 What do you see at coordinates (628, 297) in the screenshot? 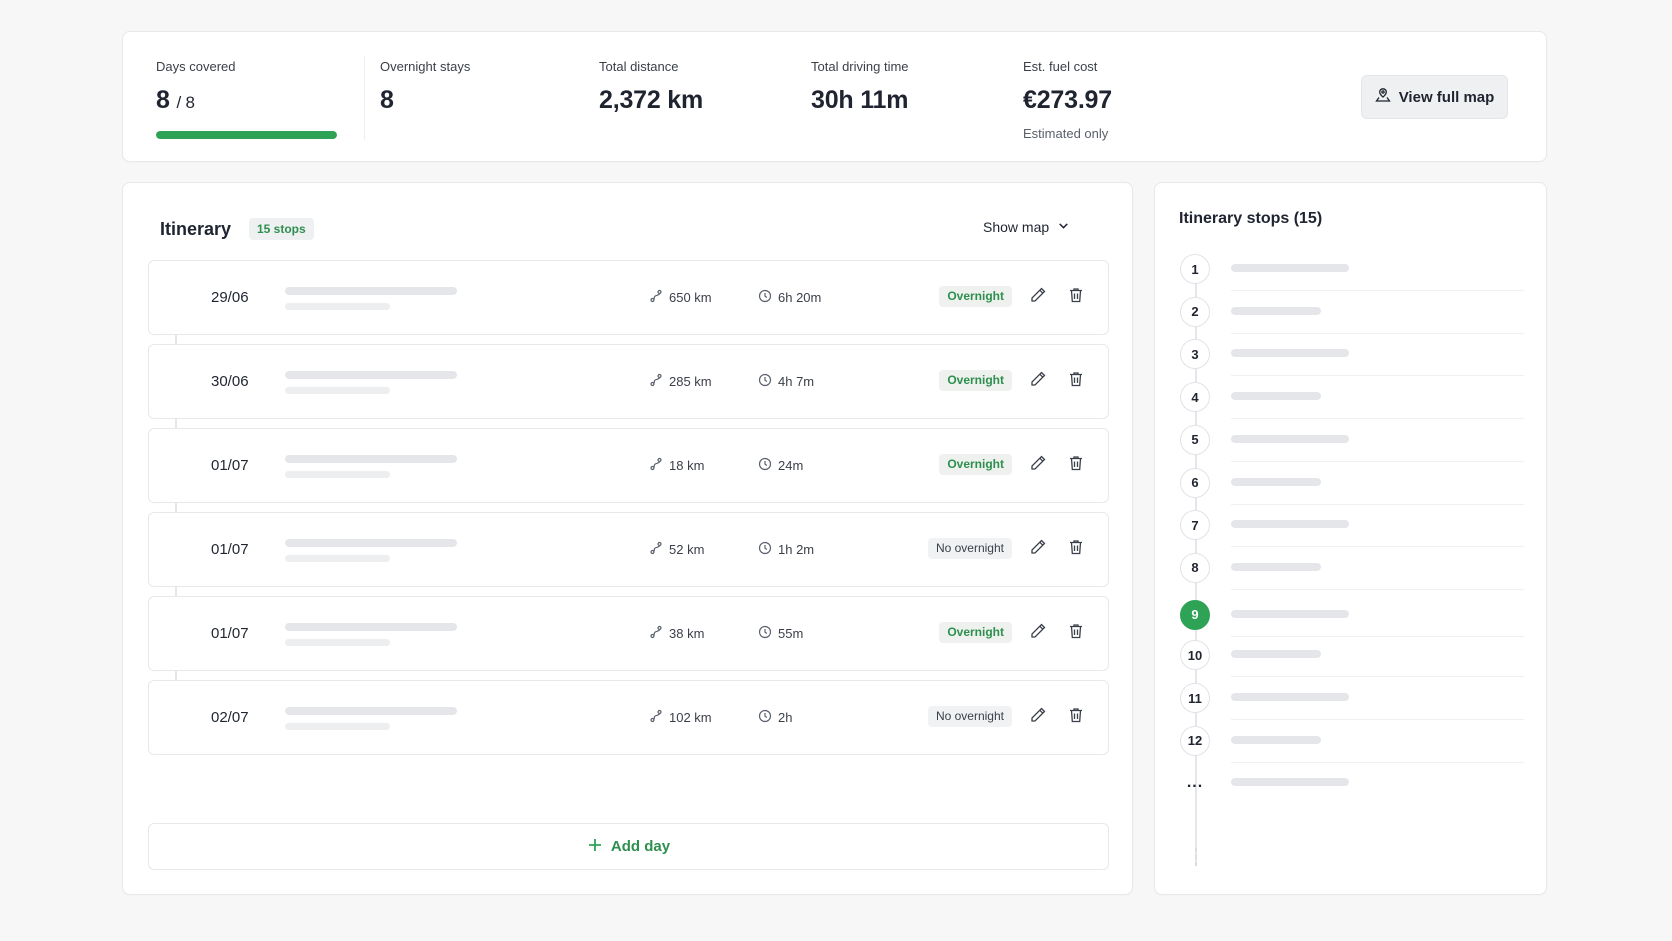
I see `itinerary-row: 29/06 650 km 6h 20m` at bounding box center [628, 297].